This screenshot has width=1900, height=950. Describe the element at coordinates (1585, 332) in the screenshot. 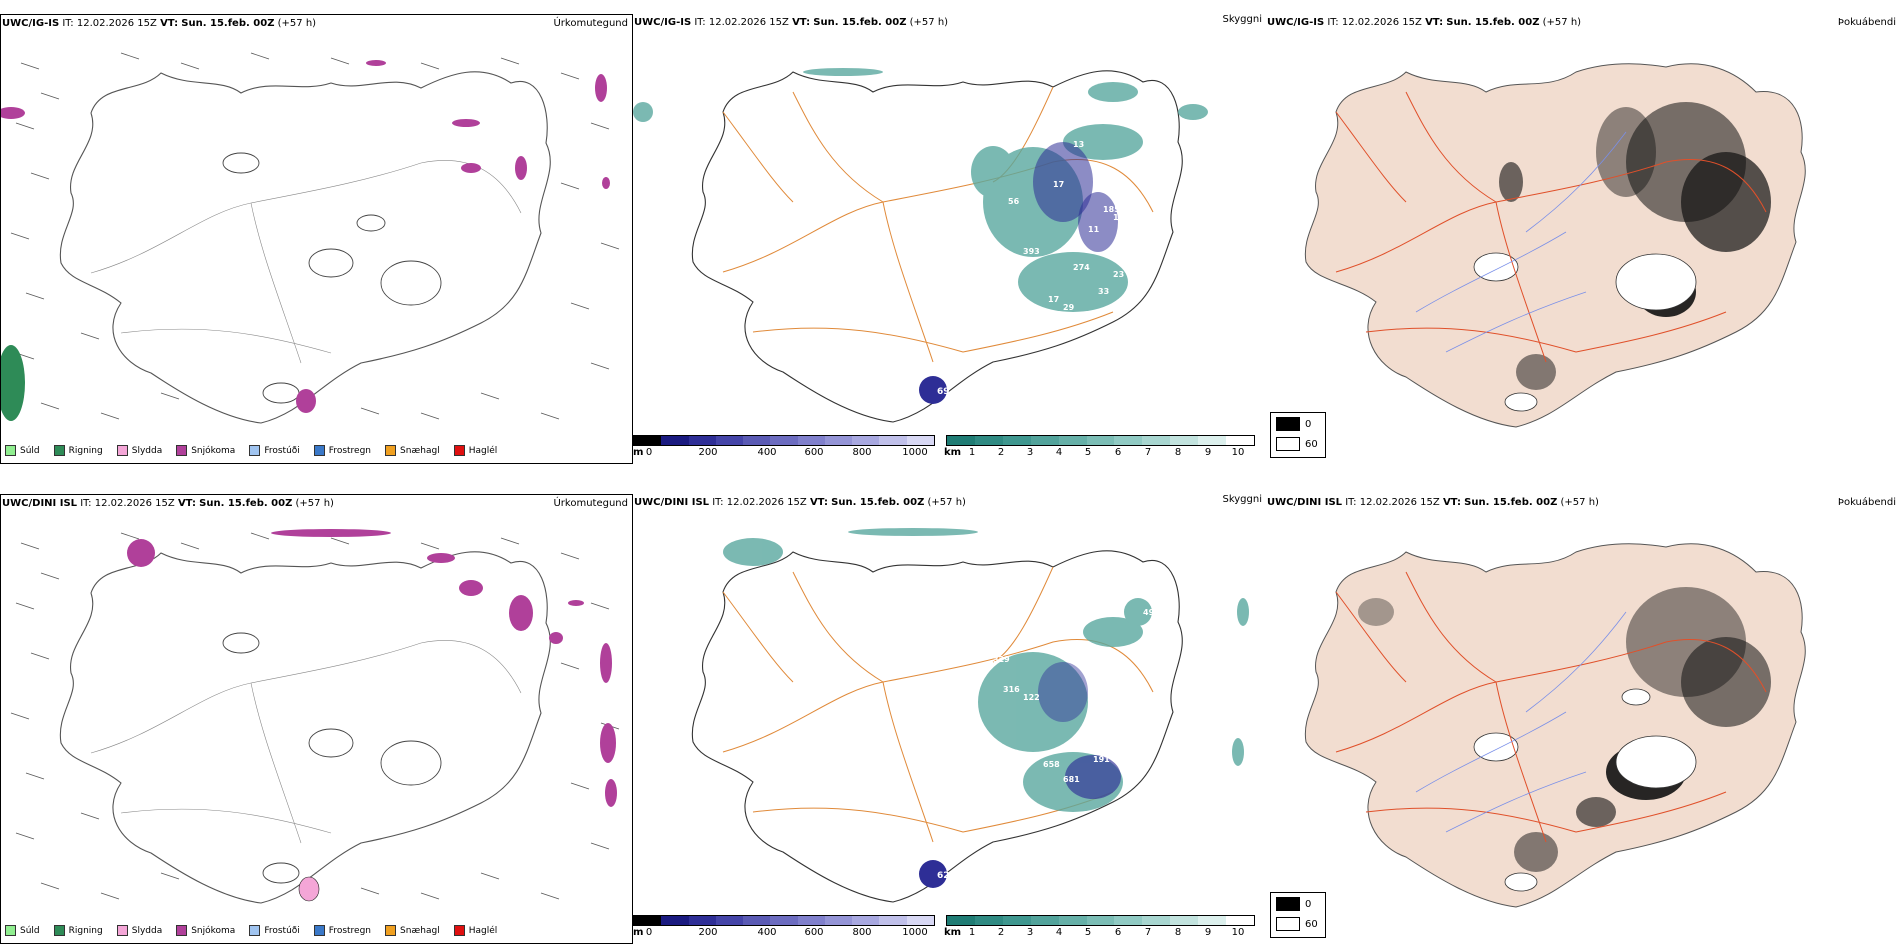

I see `glaciers` at that location.